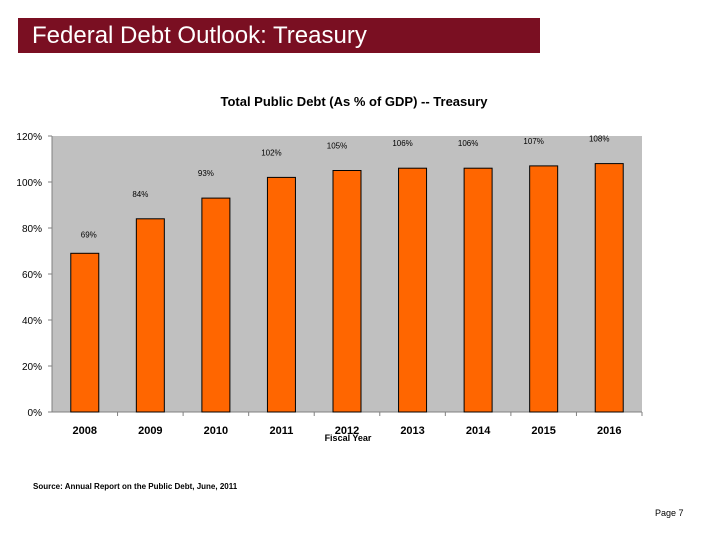  I want to click on x-tick-label-2009: 2009, so click(150, 431).